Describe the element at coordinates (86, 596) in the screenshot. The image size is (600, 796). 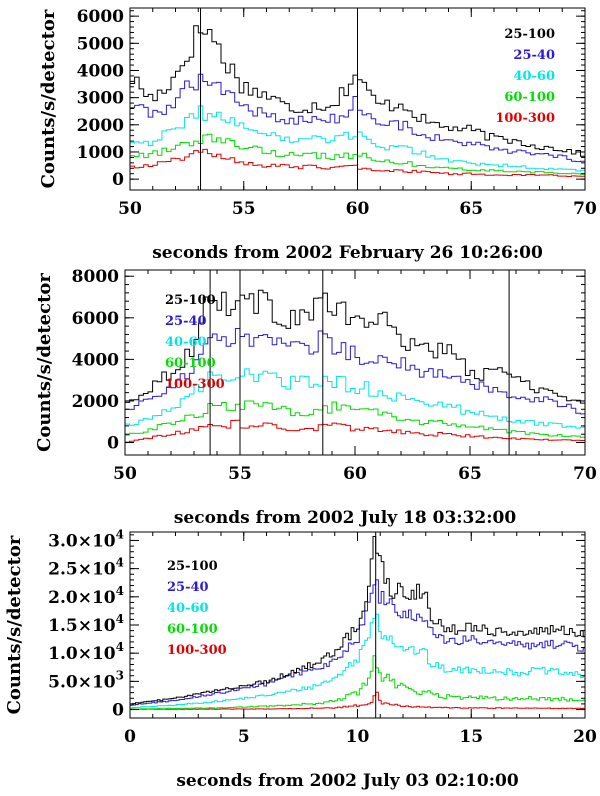
I see `y-tick-label: 2.0×10⁴` at that location.